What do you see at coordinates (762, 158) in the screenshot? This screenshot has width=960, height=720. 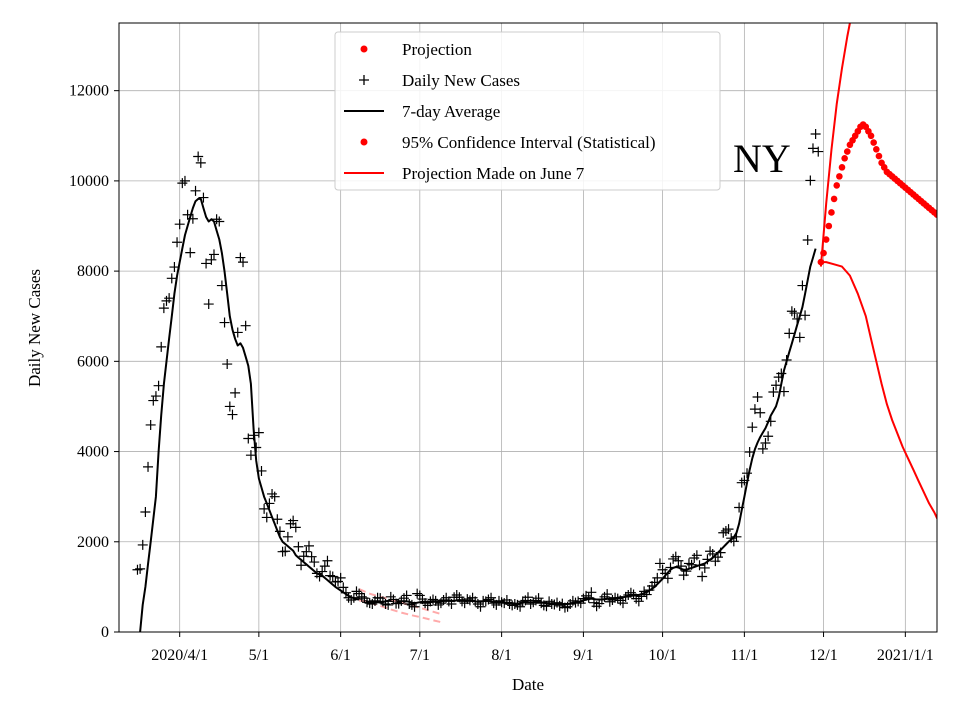 I see `region-annotation: NY` at bounding box center [762, 158].